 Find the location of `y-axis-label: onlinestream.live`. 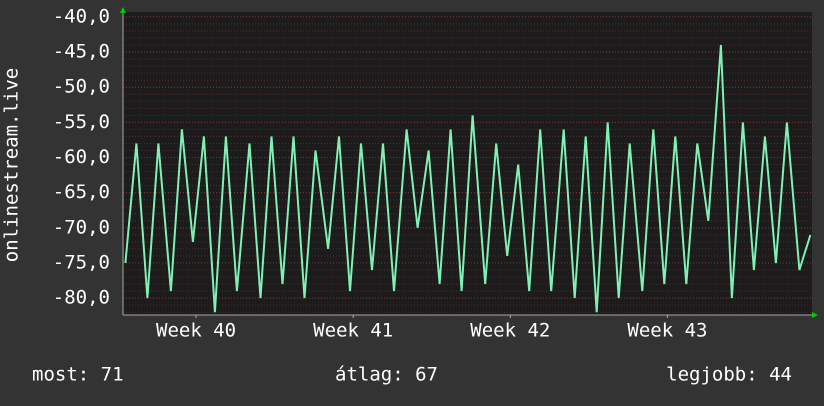

y-axis-label: onlinestream.live is located at coordinates (12, 165).